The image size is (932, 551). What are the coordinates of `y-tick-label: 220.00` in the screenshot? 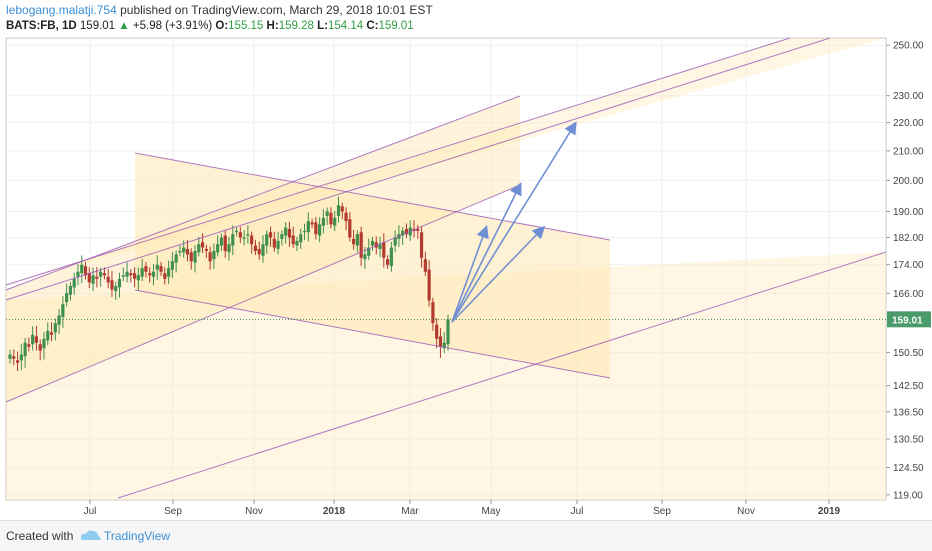 It's located at (908, 123).